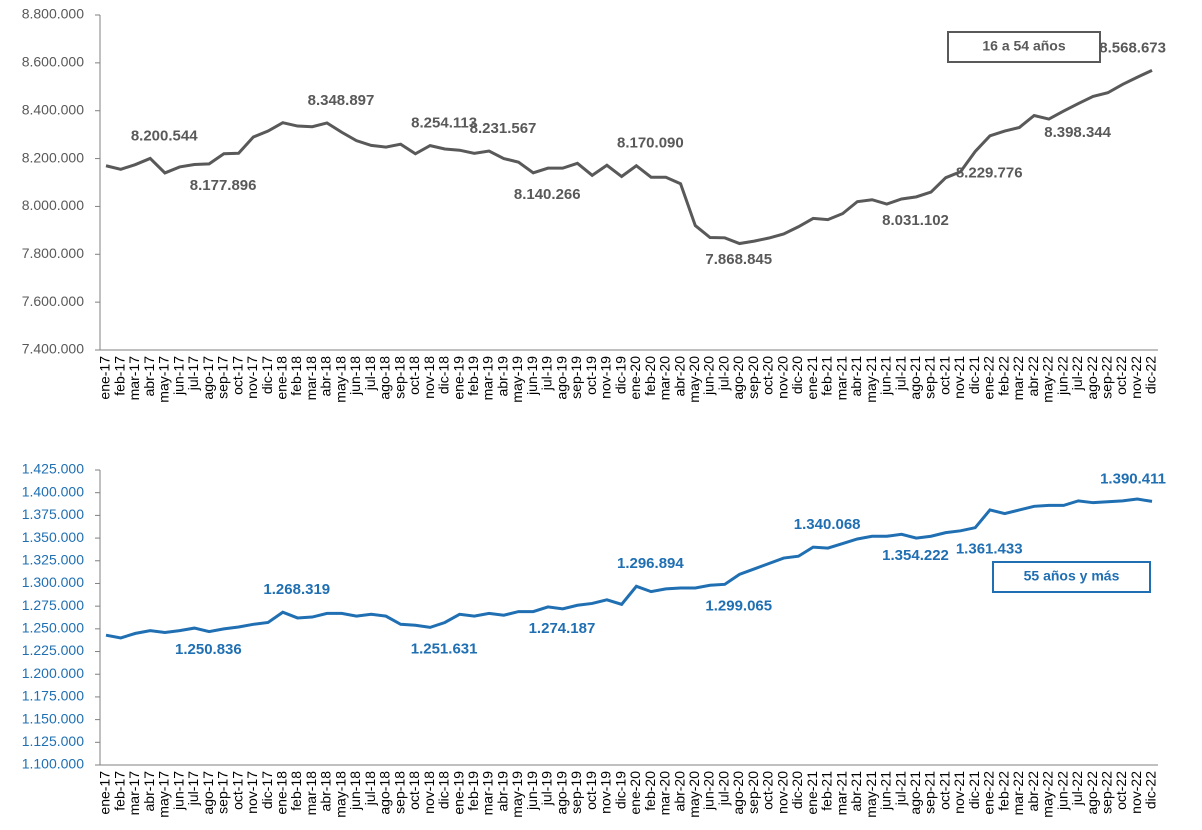  What do you see at coordinates (989, 172) in the screenshot?
I see `data-label: 8.229.776` at bounding box center [989, 172].